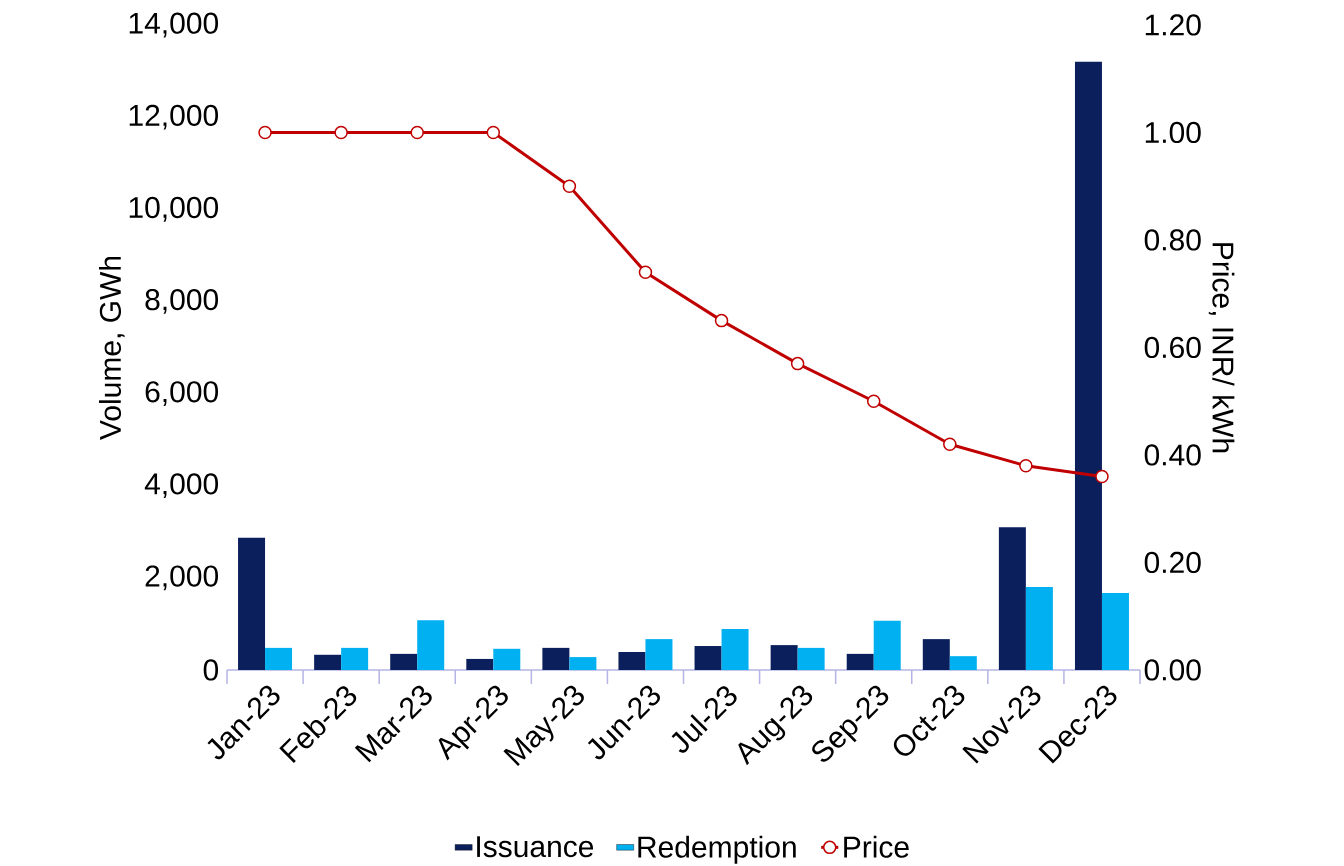 This screenshot has width=1344, height=866. I want to click on y-tick-label: 4,000, so click(181, 486).